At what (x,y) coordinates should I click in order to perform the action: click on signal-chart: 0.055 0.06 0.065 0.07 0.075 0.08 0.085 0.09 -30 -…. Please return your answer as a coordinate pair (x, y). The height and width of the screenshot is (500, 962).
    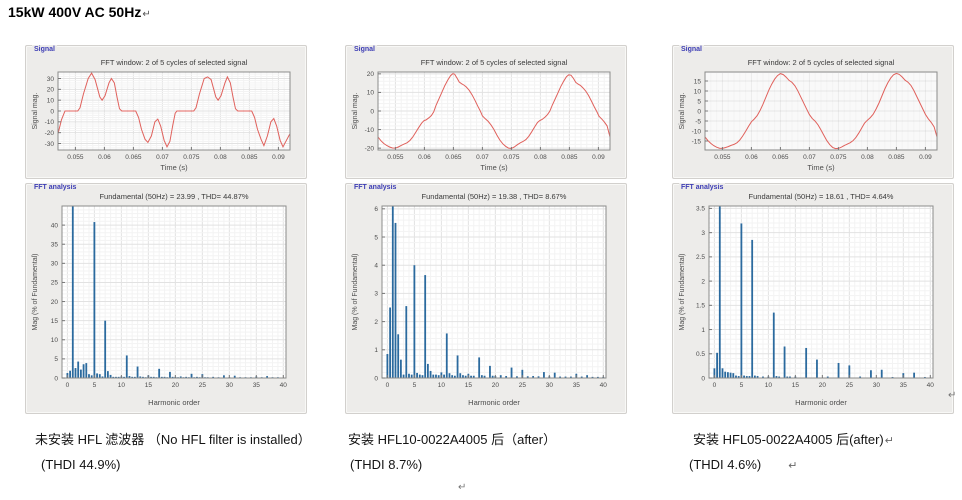
    Looking at the image, I should click on (166, 112).